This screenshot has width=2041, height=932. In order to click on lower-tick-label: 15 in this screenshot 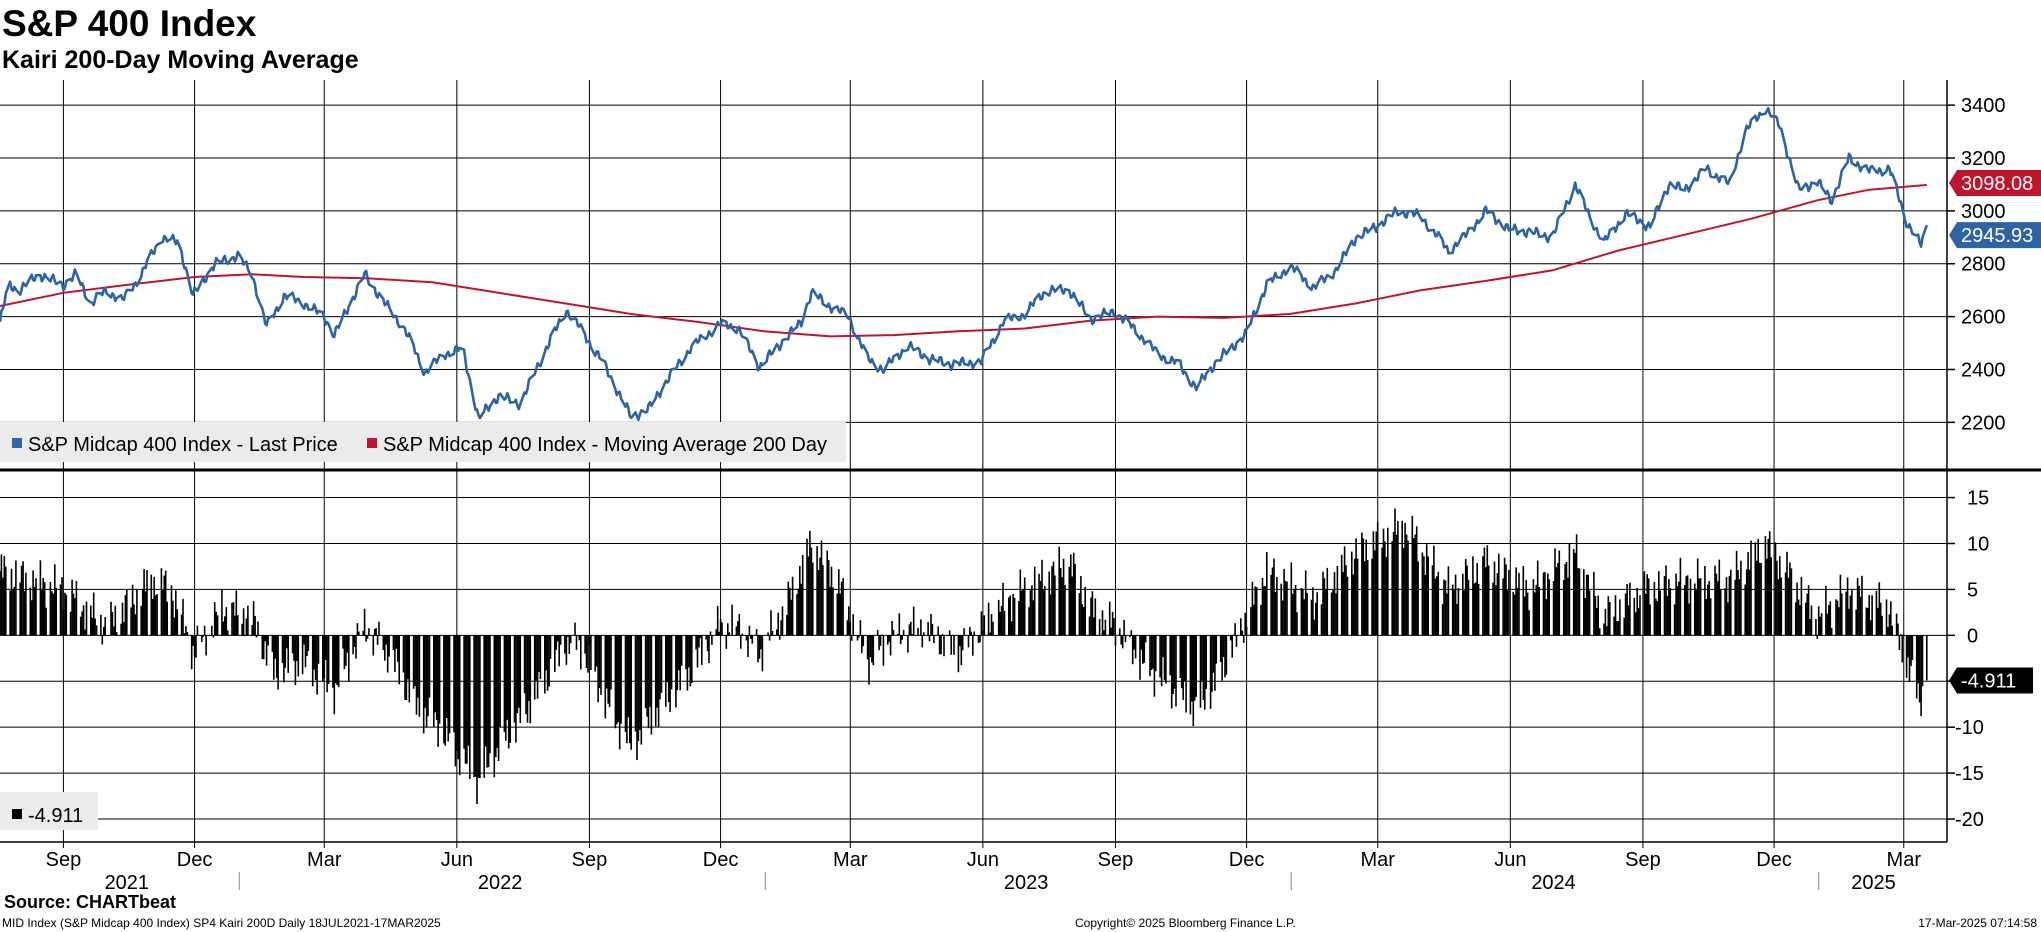, I will do `click(1978, 499)`.